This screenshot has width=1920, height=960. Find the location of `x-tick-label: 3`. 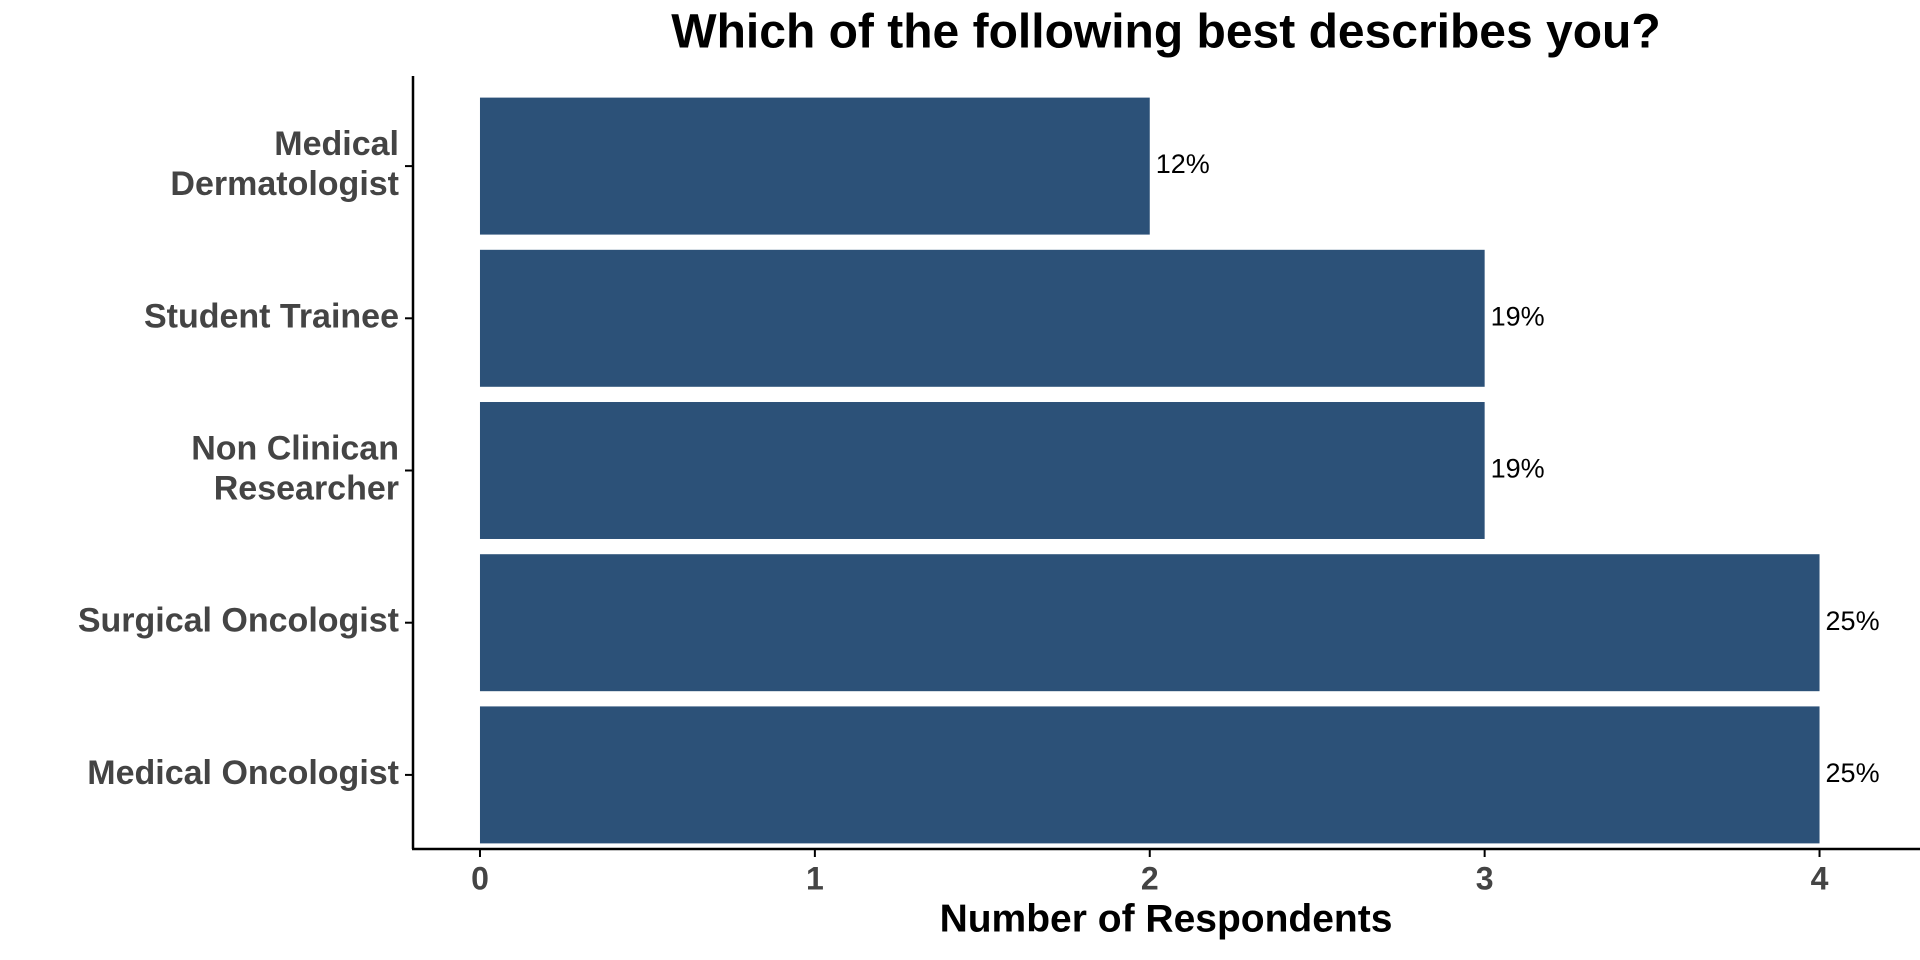

x-tick-label: 3 is located at coordinates (1485, 878).